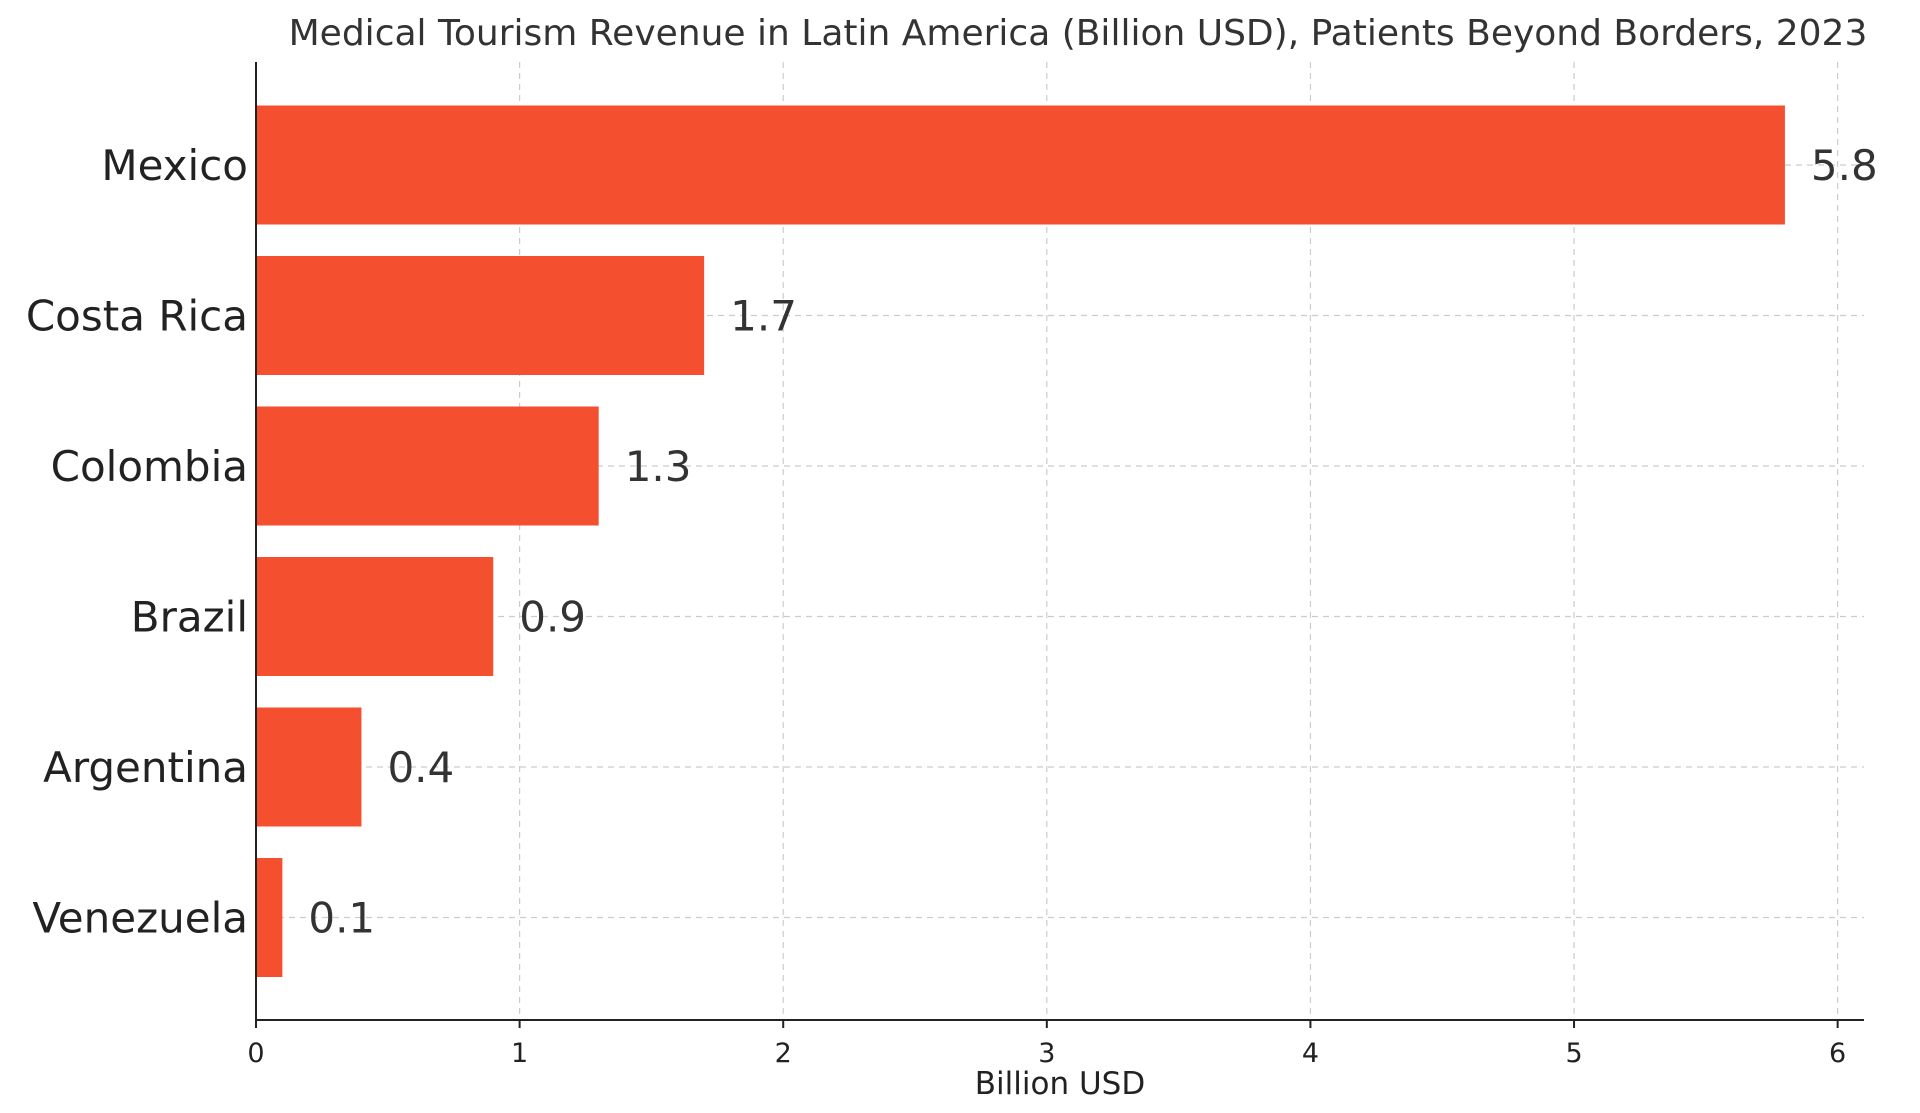 Image resolution: width=1920 pixels, height=1113 pixels. I want to click on x-tick-label: 6, so click(1837, 1053).